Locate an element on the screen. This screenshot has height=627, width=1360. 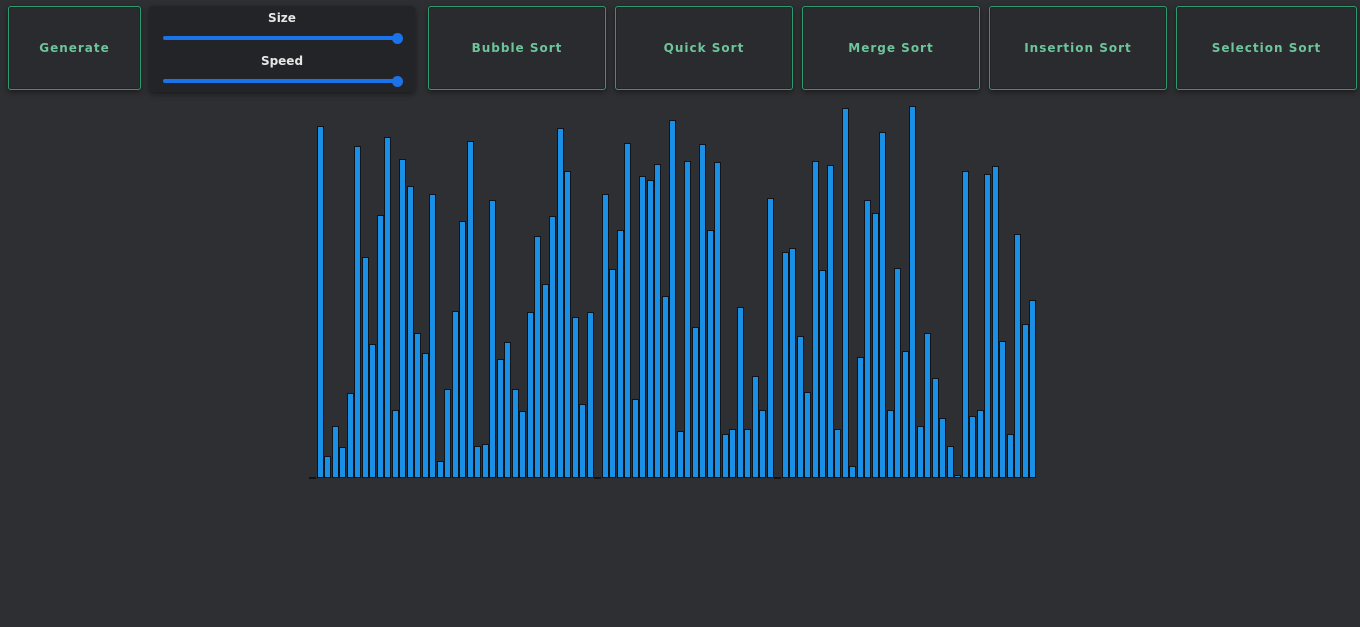
speed-slider-thumb is located at coordinates (397, 81).